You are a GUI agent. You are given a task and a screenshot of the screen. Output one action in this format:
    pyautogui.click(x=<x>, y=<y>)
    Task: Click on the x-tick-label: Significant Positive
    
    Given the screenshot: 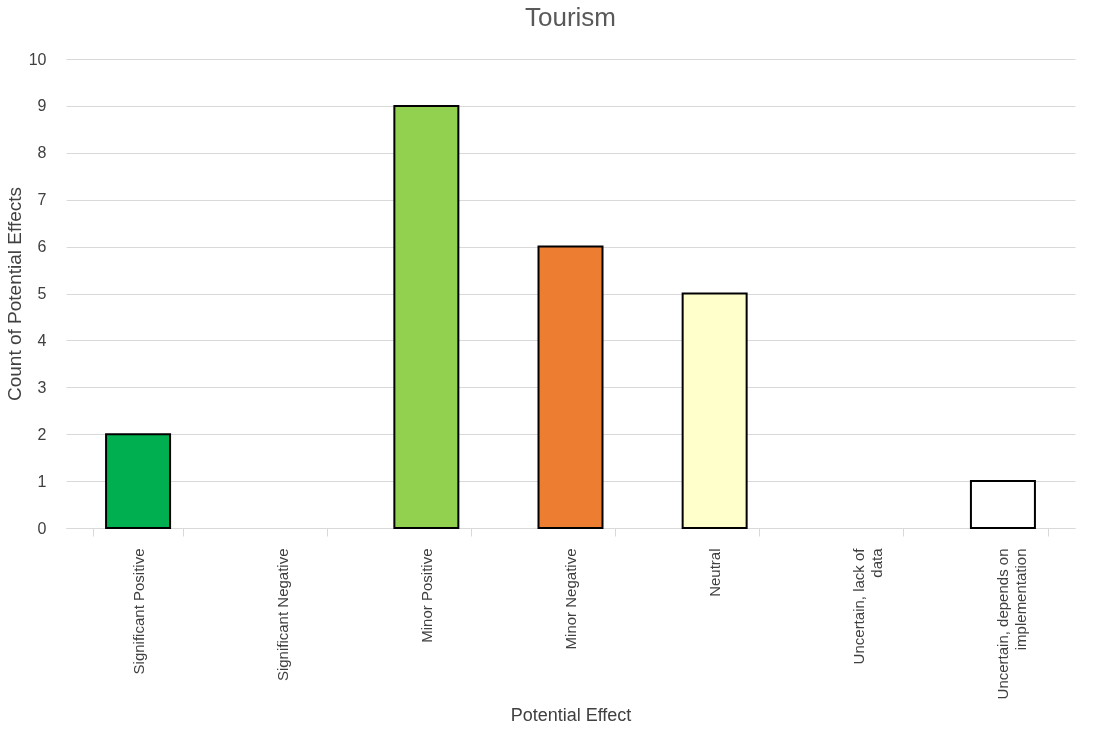 What is the action you would take?
    pyautogui.click(x=138, y=611)
    